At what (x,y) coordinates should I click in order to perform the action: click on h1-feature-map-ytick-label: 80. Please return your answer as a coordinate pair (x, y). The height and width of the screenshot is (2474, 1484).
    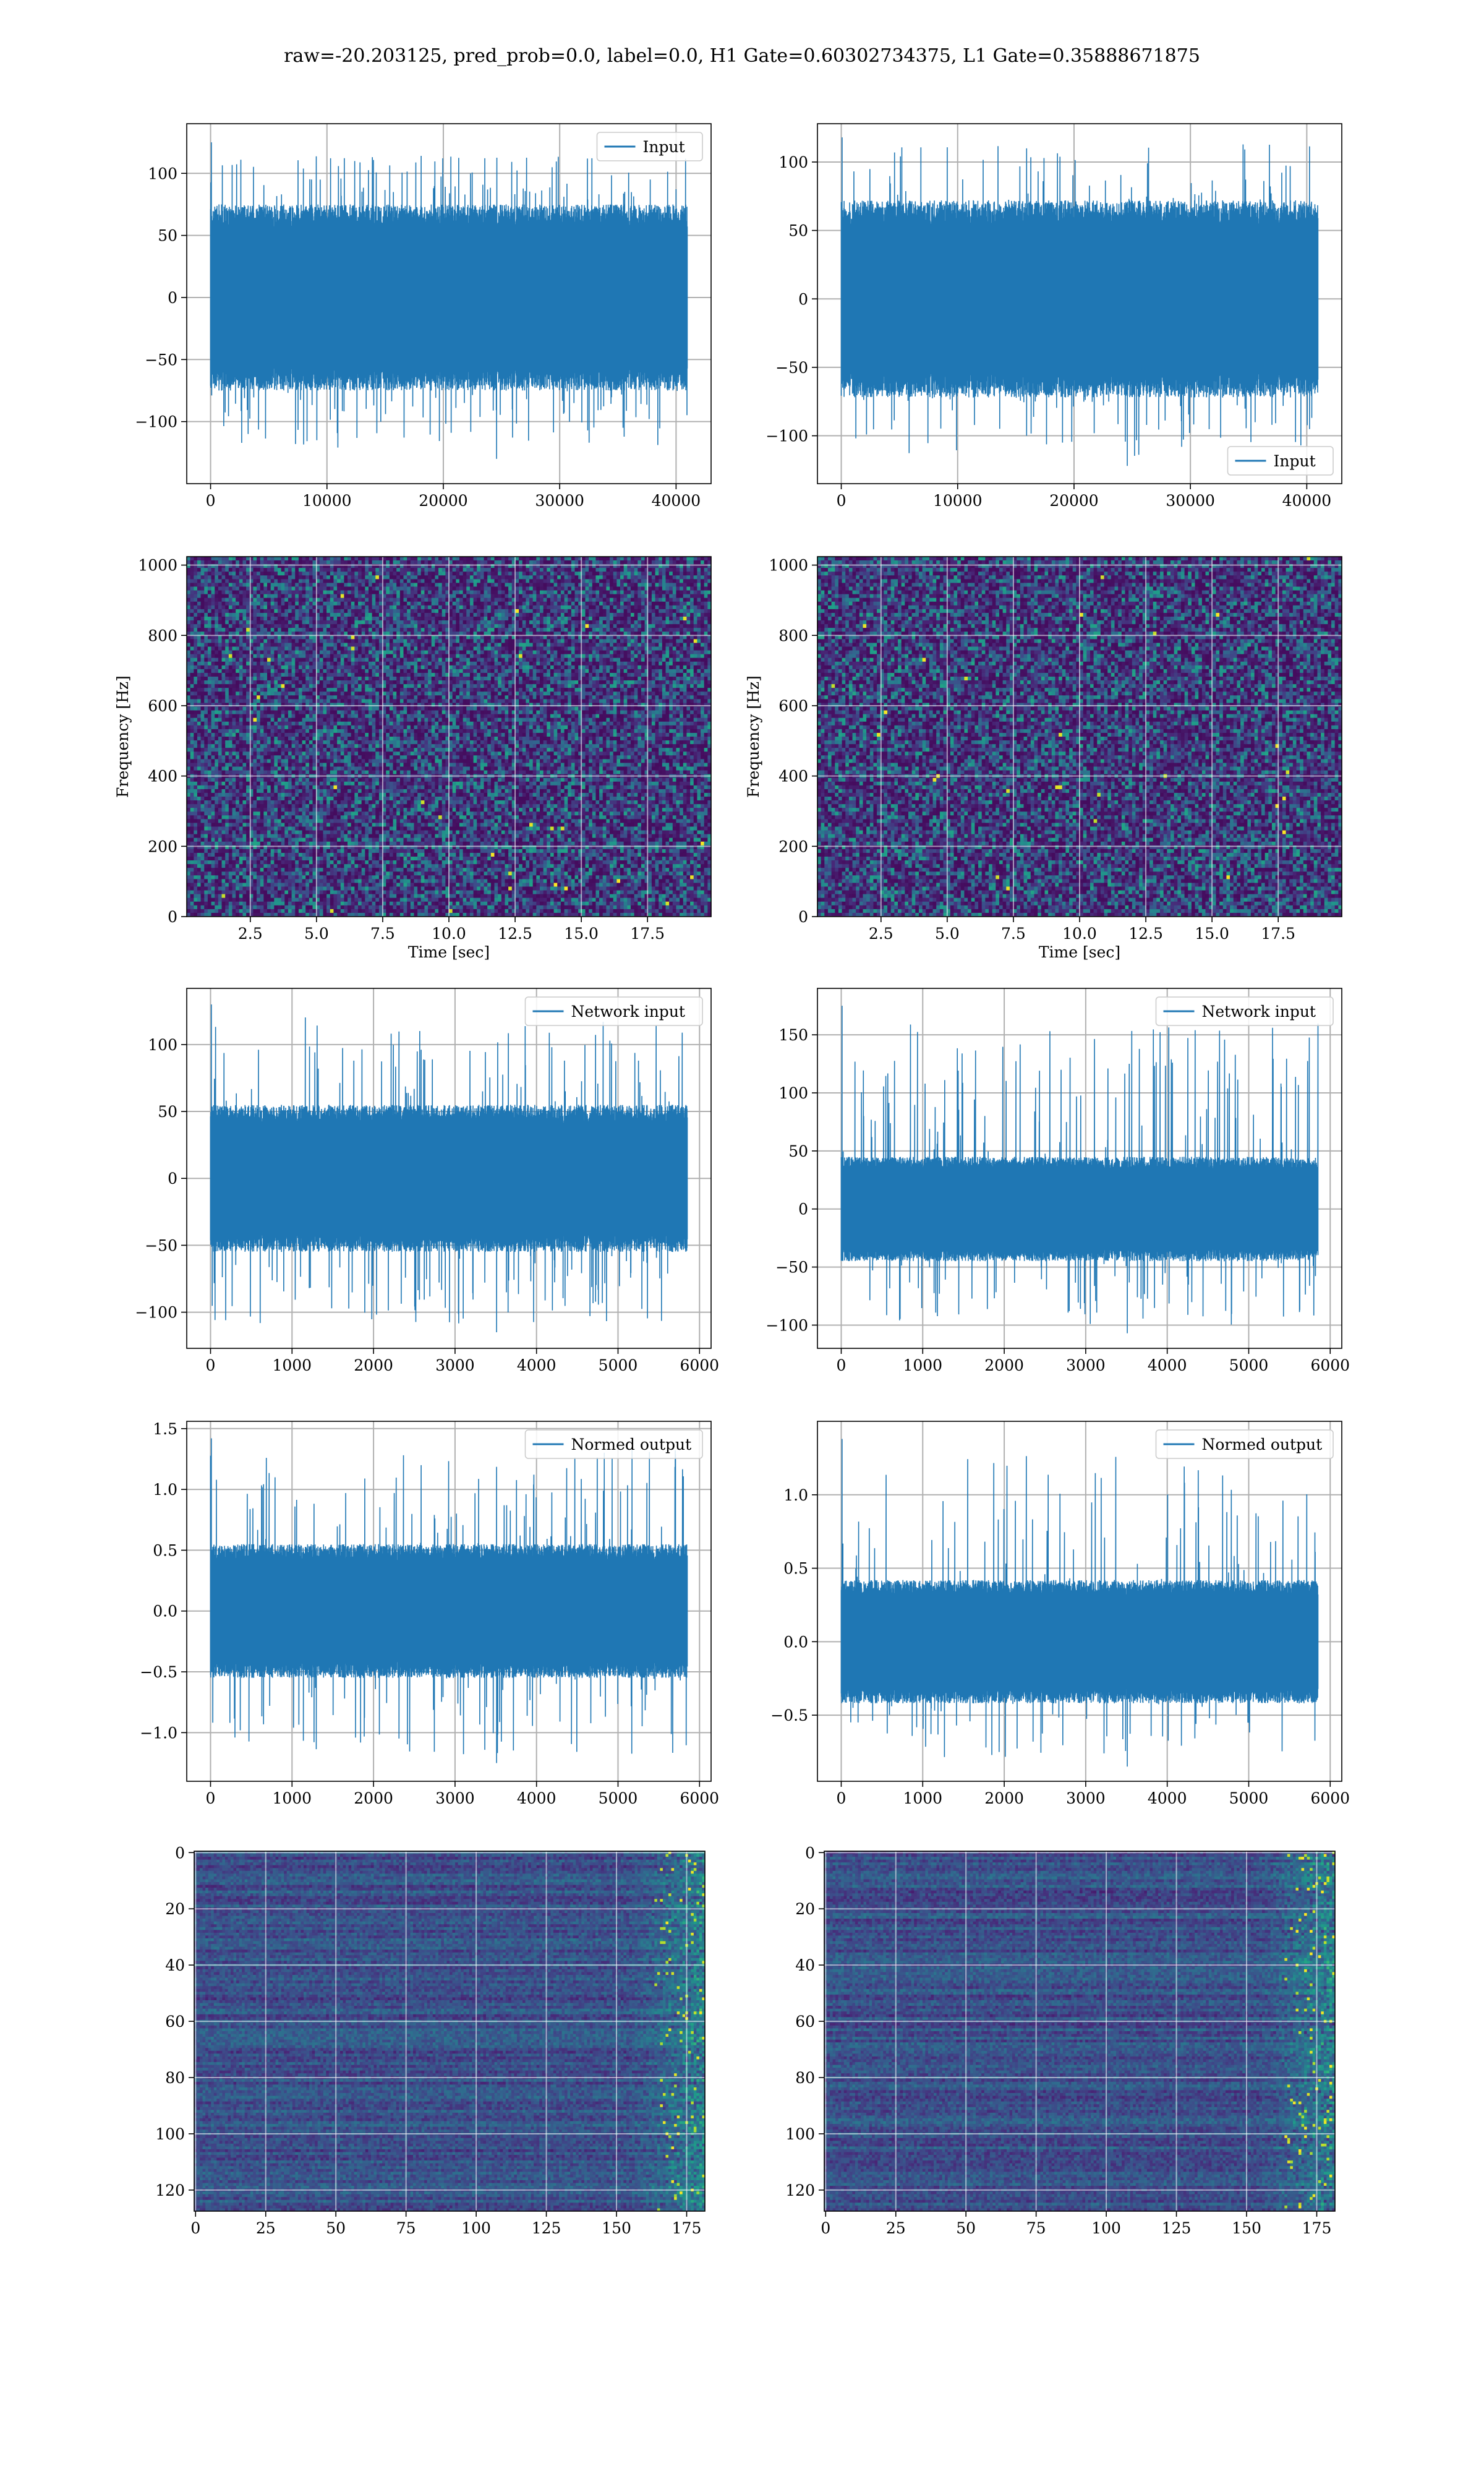
    Looking at the image, I should click on (175, 2078).